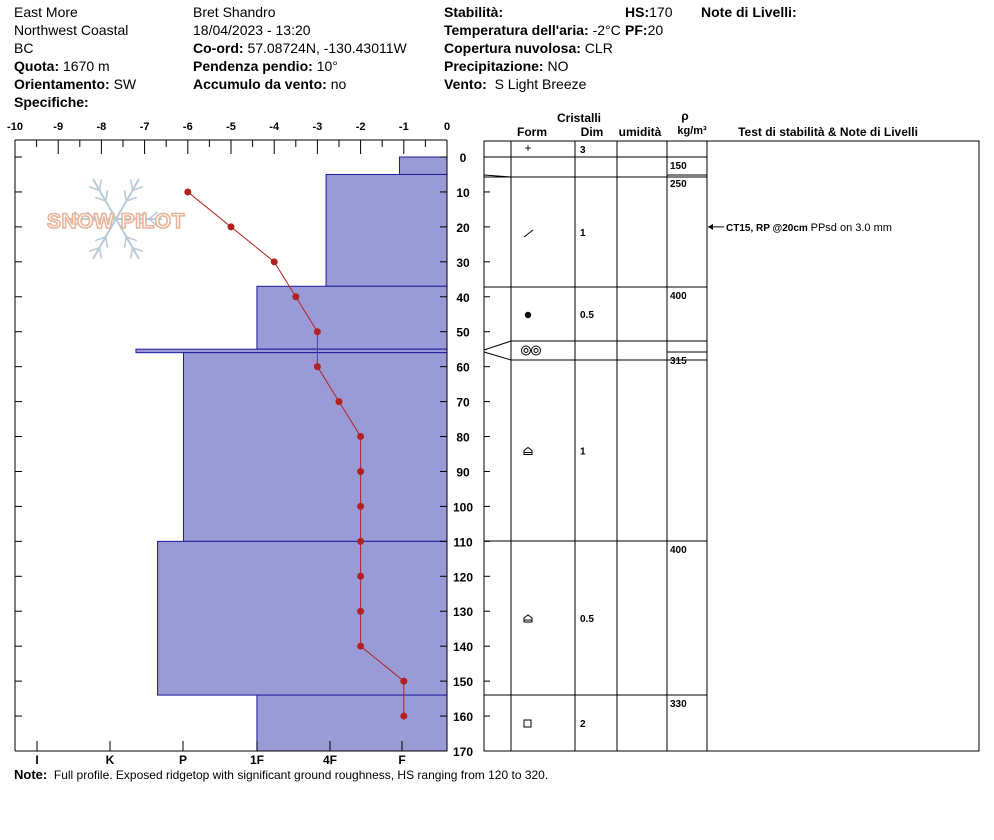 The width and height of the screenshot is (994, 840). What do you see at coordinates (678, 361) in the screenshot?
I see `density-value: 315` at bounding box center [678, 361].